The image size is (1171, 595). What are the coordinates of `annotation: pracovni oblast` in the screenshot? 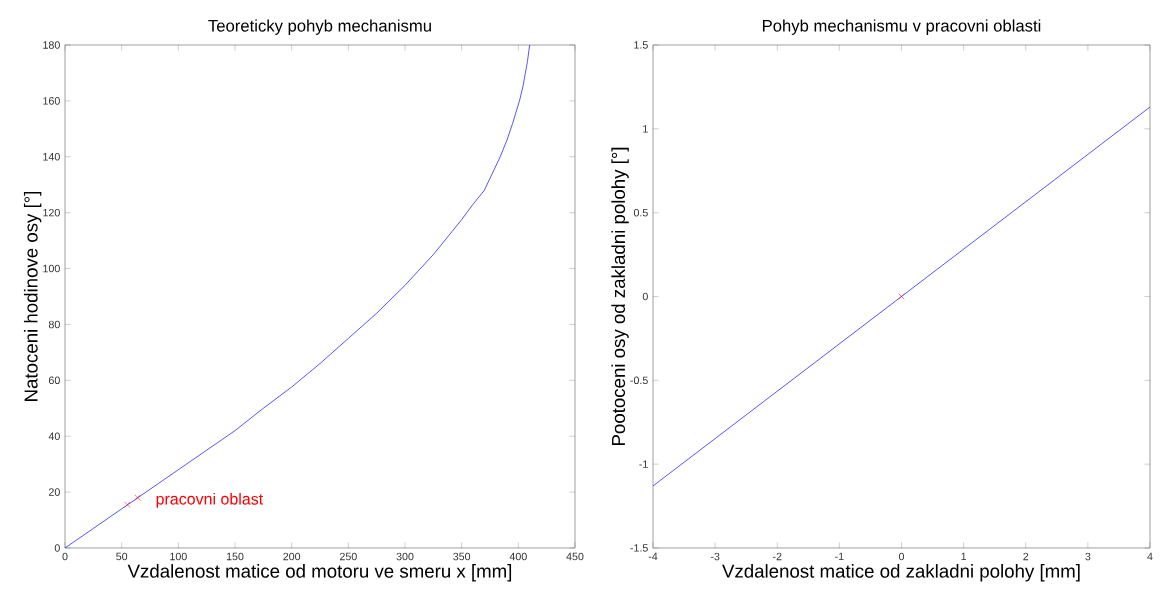 It's located at (210, 500).